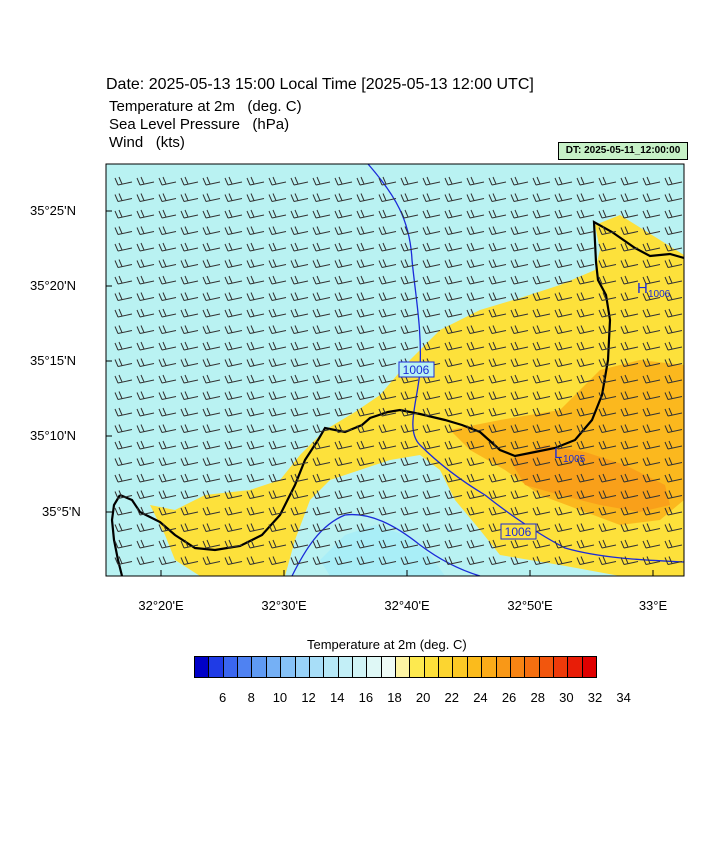 The width and height of the screenshot is (720, 864). I want to click on isobar-label-1-text: 1006, so click(416, 370).